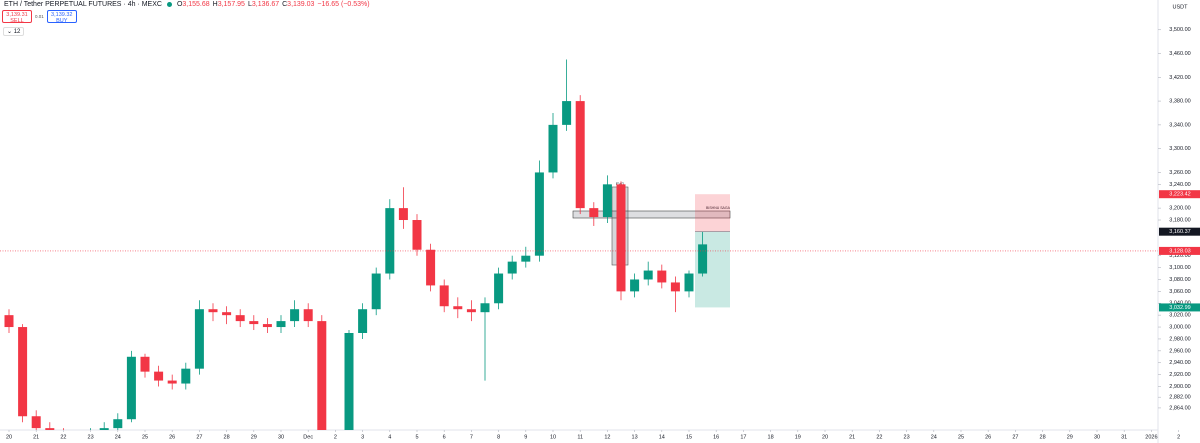 Image resolution: width=1200 pixels, height=443 pixels. I want to click on y-tick-label: 2,940.00, so click(1179, 363).